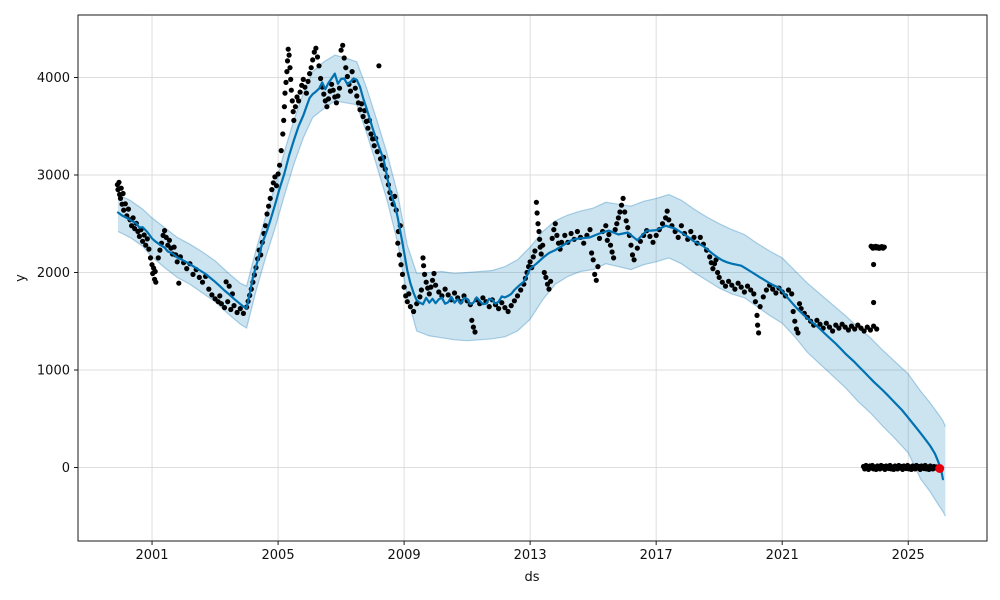 The width and height of the screenshot is (1000, 600). I want to click on y-tick-label: 0, so click(66, 468).